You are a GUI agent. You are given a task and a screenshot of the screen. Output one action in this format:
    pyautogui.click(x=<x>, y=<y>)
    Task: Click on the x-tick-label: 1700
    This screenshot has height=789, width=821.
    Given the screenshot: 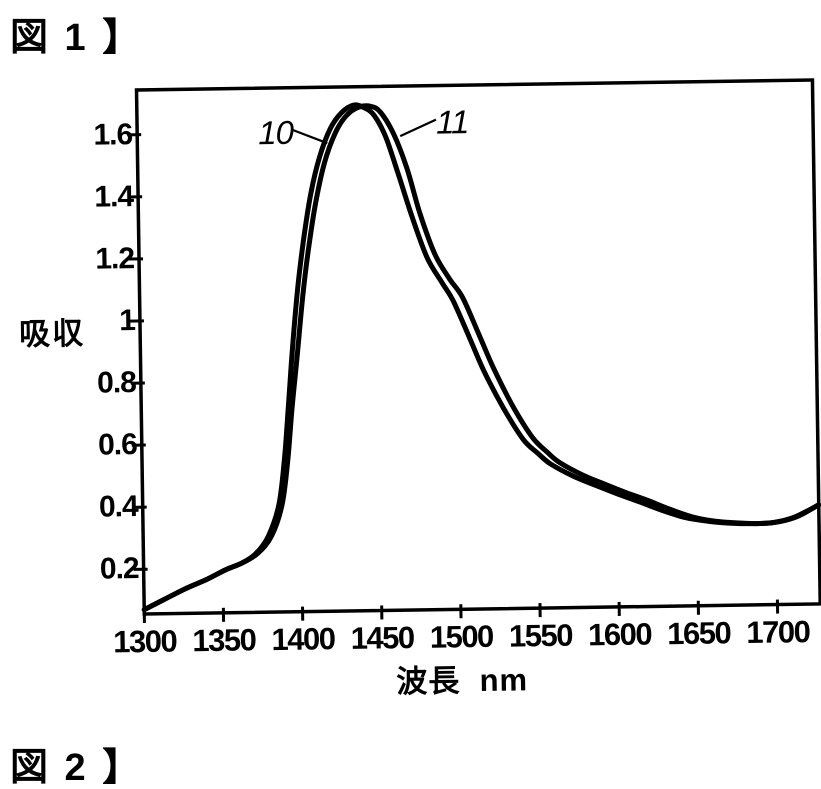 What is the action you would take?
    pyautogui.click(x=778, y=632)
    